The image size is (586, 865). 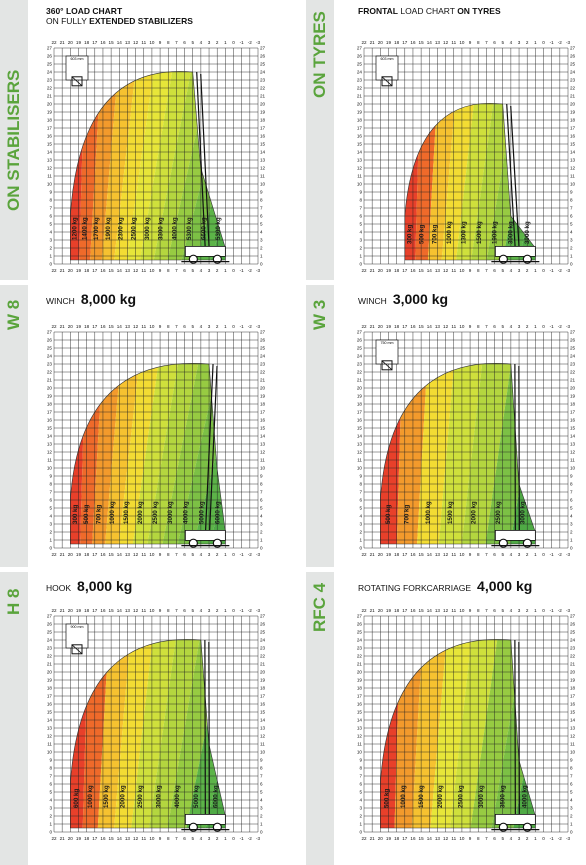 What do you see at coordinates (261, 524) in the screenshot?
I see `y-tick-label-right: 3` at bounding box center [261, 524].